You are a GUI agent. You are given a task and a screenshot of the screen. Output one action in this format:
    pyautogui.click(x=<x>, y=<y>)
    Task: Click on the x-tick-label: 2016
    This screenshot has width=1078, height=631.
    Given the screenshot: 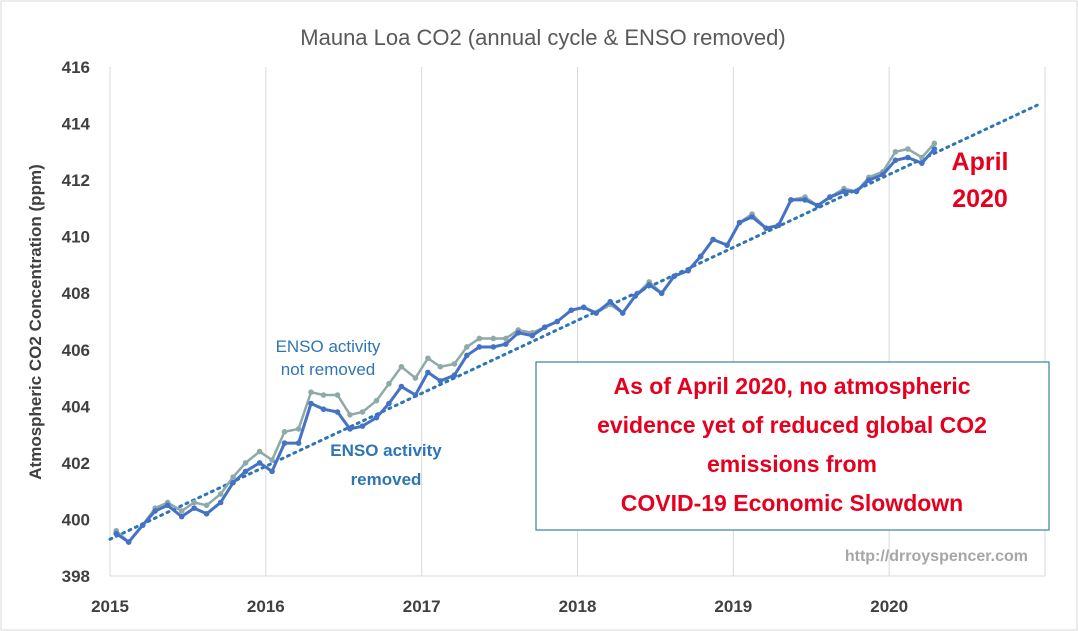 What is the action you would take?
    pyautogui.click(x=266, y=606)
    